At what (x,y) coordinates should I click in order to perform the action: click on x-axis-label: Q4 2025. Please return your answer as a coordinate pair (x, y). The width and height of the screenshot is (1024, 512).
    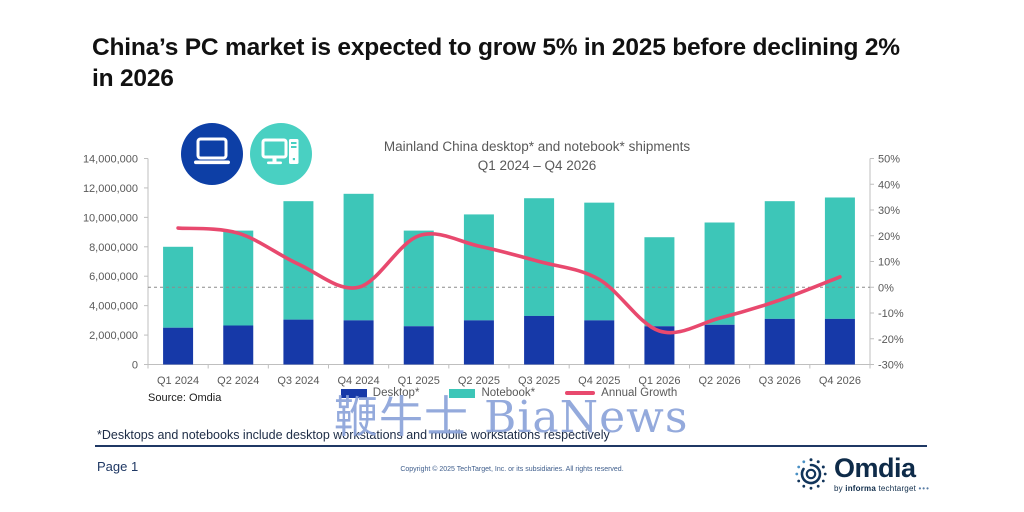
    Looking at the image, I should click on (599, 381).